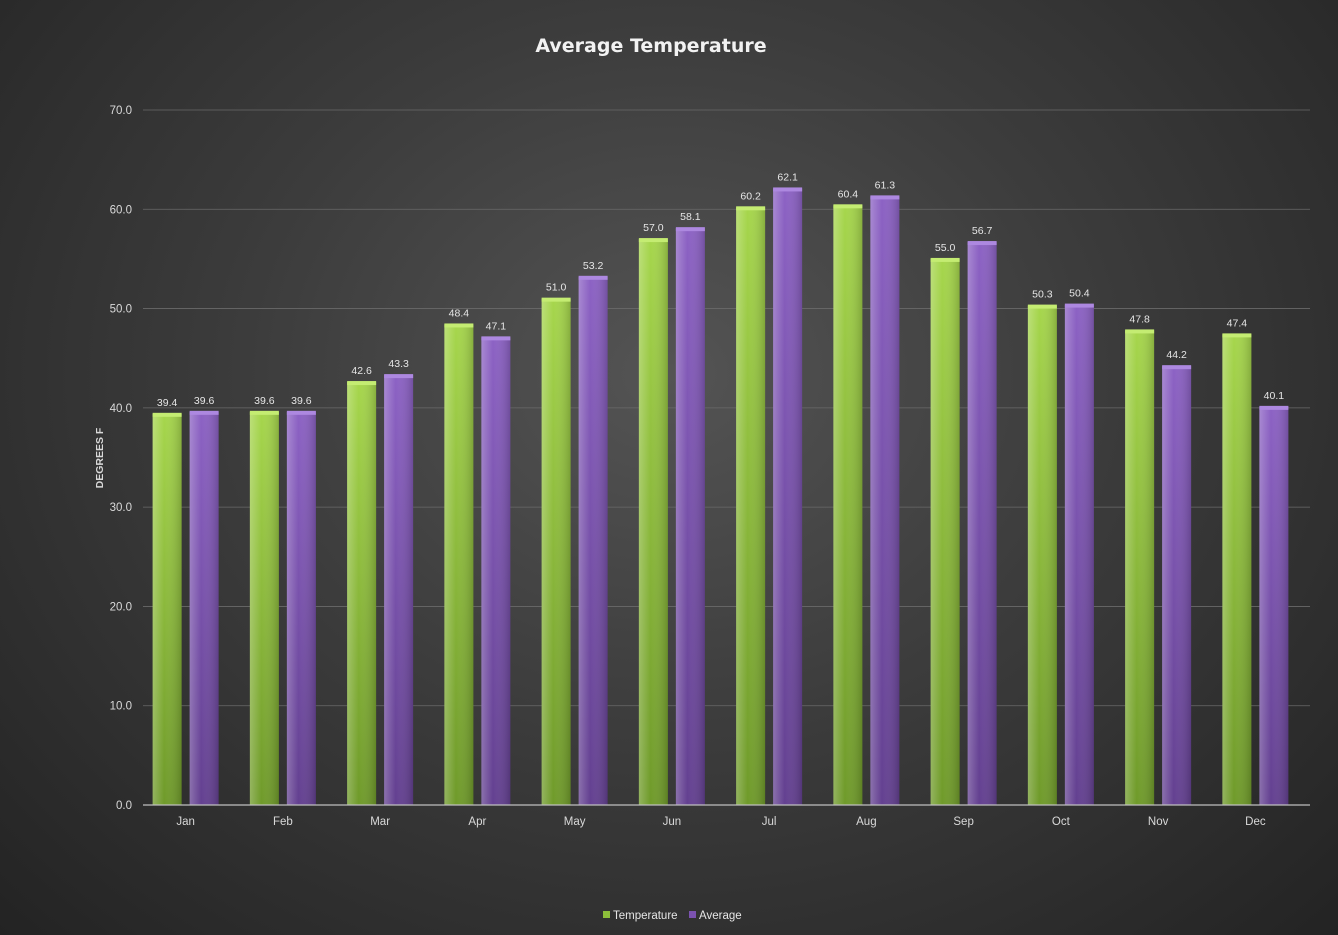  I want to click on x-tick-label-oct: Oct, so click(1061, 822).